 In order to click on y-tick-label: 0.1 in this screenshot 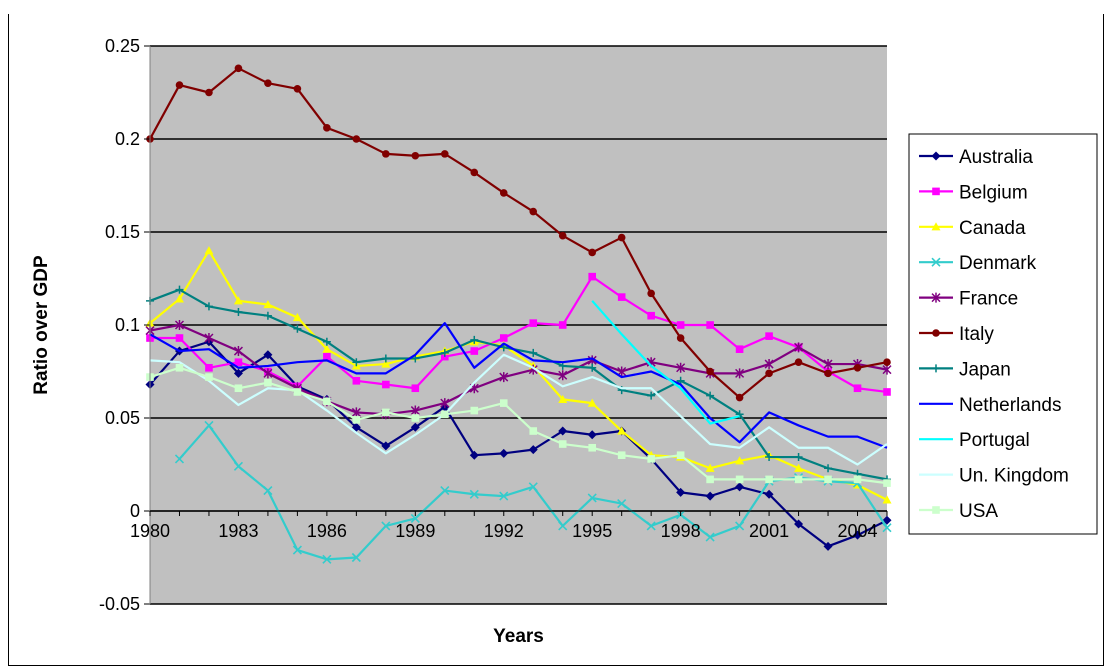, I will do `click(127, 325)`.